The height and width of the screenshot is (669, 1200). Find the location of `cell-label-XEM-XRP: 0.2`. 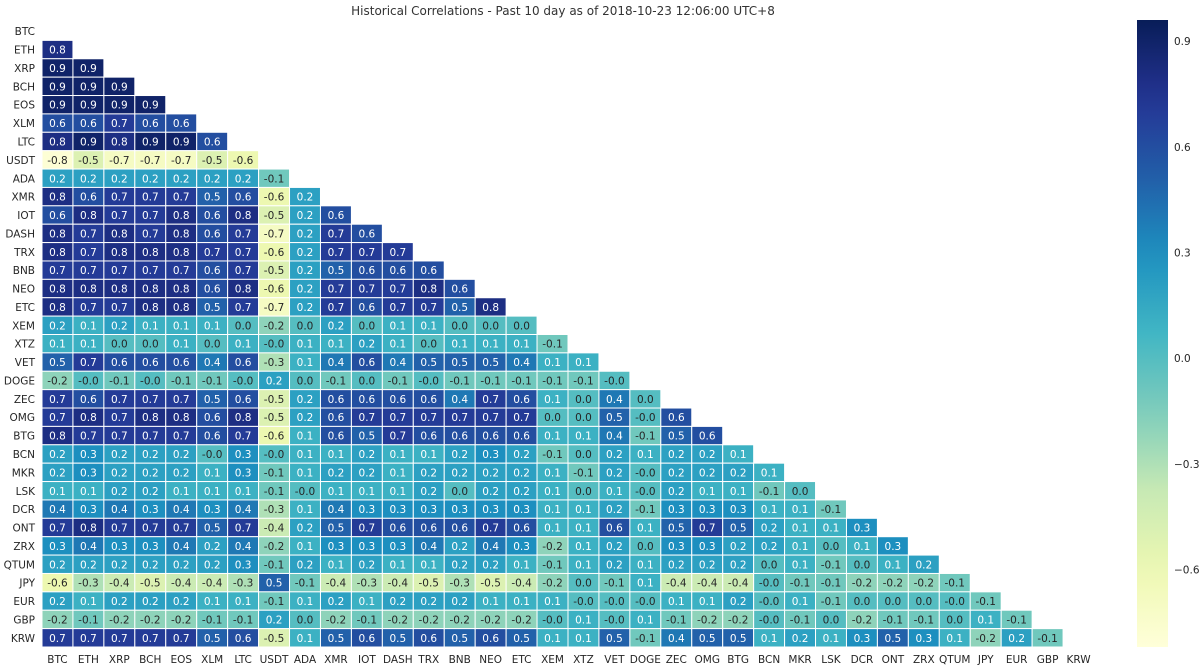

cell-label-XEM-XRP: 0.2 is located at coordinates (119, 326).